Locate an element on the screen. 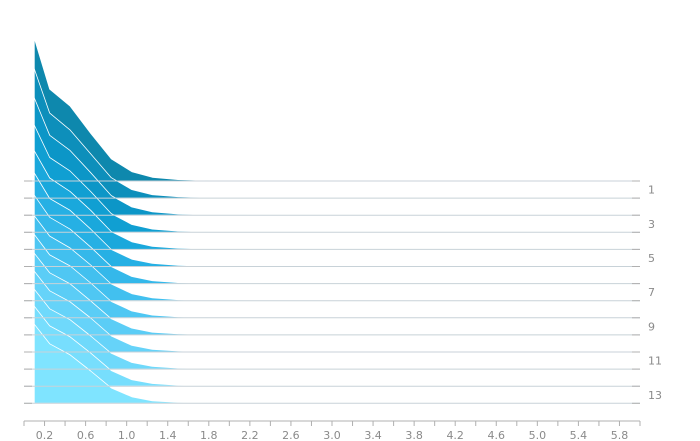  x-tick-label: 3.0 is located at coordinates (332, 435).